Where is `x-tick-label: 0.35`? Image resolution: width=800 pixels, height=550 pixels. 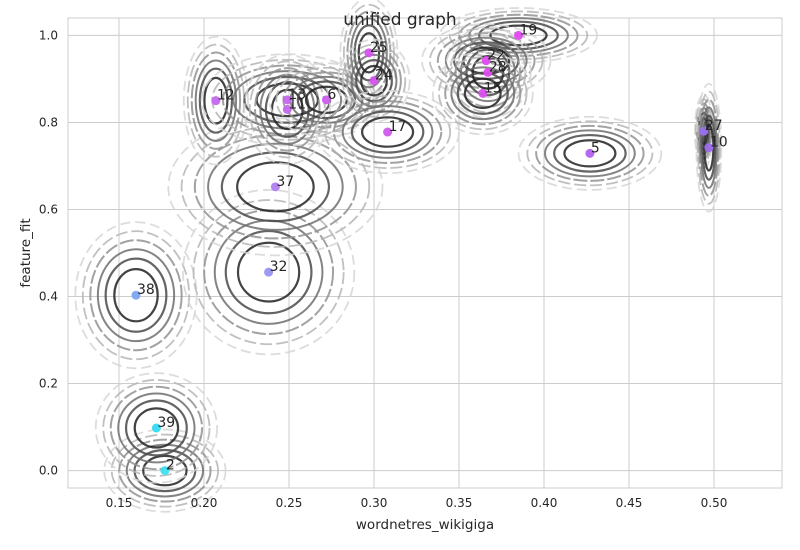 x-tick-label: 0.35 is located at coordinates (459, 503).